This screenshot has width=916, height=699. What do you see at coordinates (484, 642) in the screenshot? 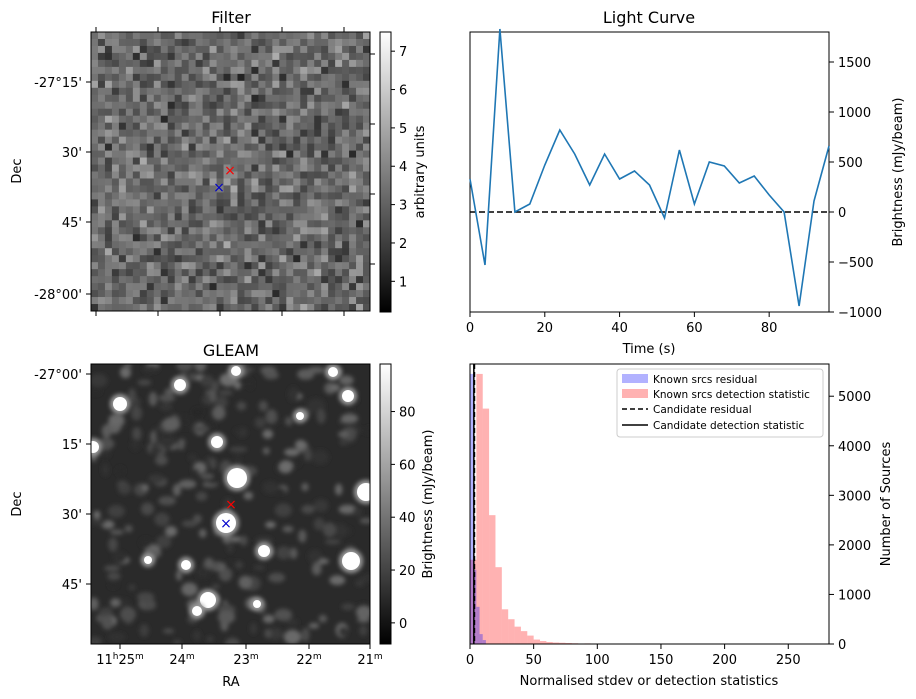
I see `histogram-bar-residual` at bounding box center [484, 642].